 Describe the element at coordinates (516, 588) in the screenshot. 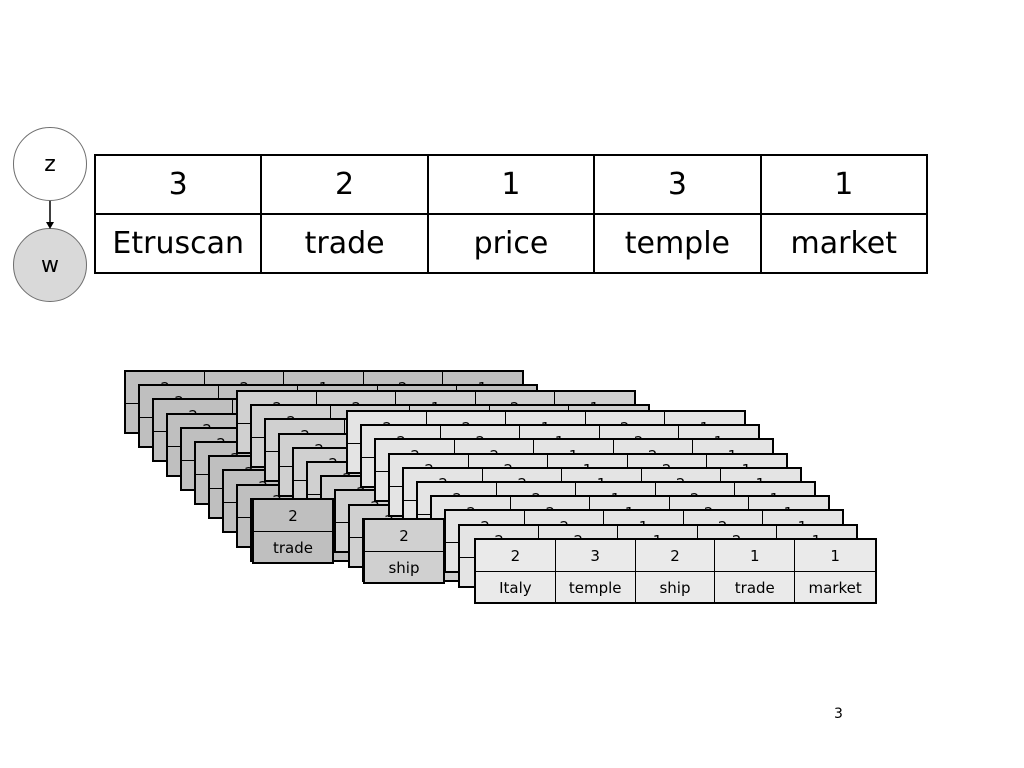

I see `front-word-cell: Italy` at that location.